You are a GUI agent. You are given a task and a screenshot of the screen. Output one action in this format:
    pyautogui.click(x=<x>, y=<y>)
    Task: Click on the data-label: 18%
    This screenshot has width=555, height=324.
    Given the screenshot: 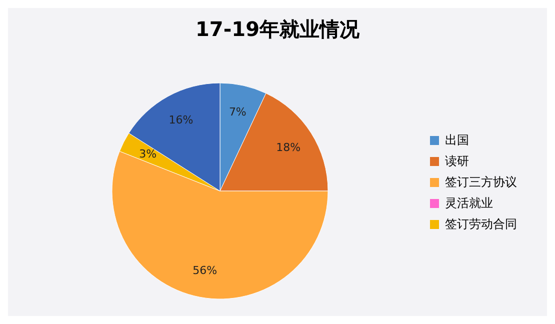 What is the action you would take?
    pyautogui.click(x=288, y=147)
    